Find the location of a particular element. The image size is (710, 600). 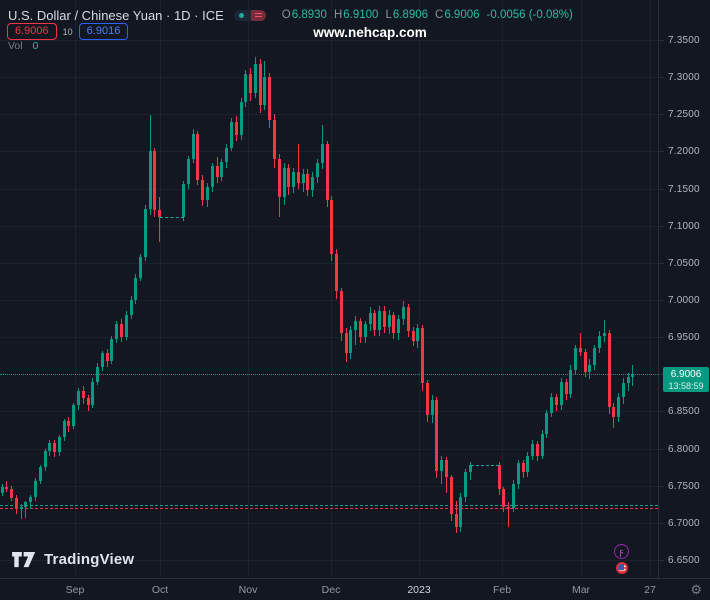

price-tick-label: 7.0000 is located at coordinates (684, 300).